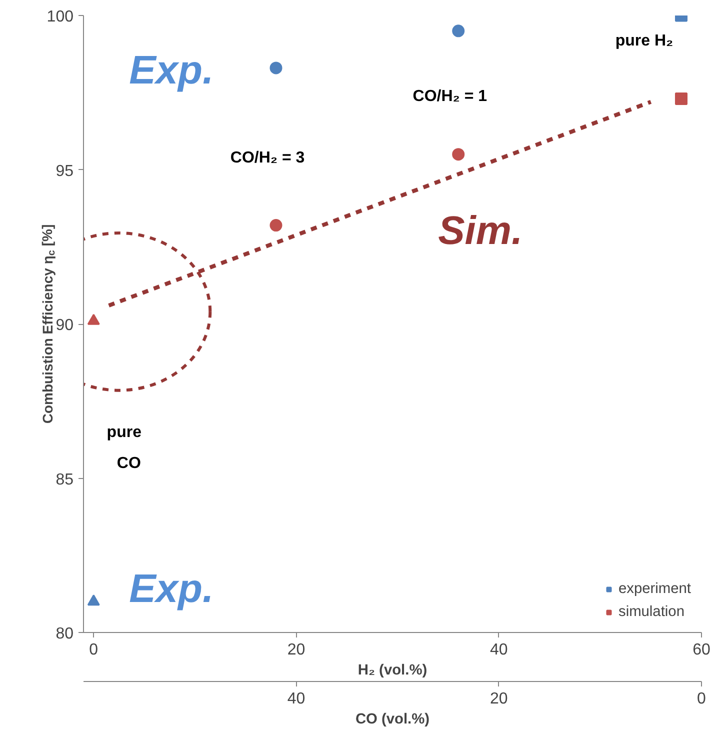 The width and height of the screenshot is (713, 730). I want to click on x-tick-label: 0, so click(93, 650).